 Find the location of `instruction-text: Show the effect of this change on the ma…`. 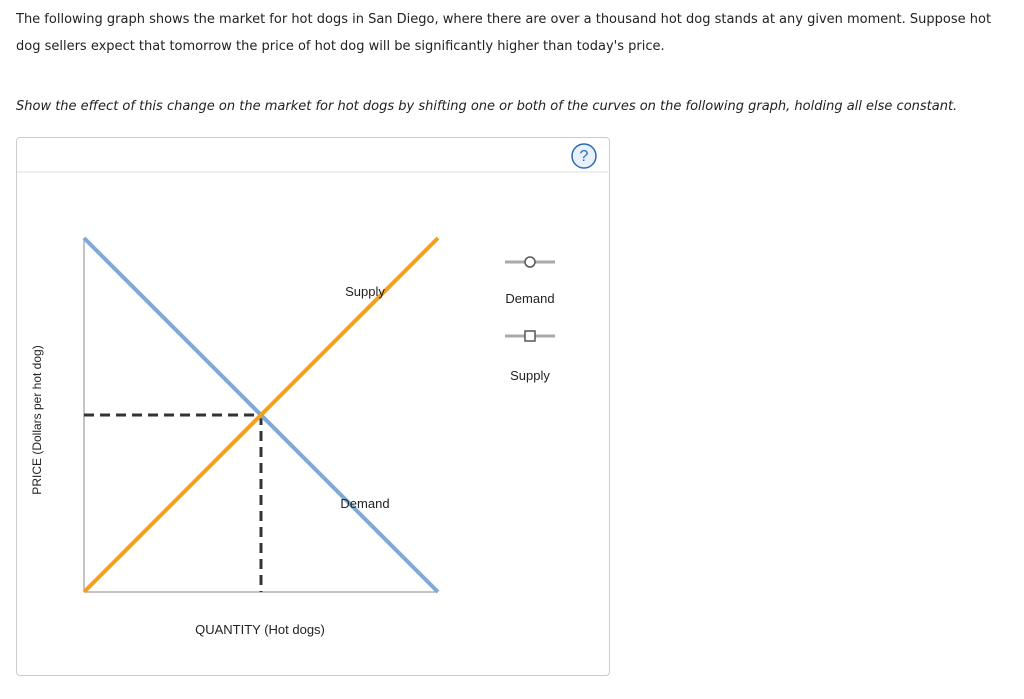

instruction-text: Show the effect of this change on the ma… is located at coordinates (487, 106).